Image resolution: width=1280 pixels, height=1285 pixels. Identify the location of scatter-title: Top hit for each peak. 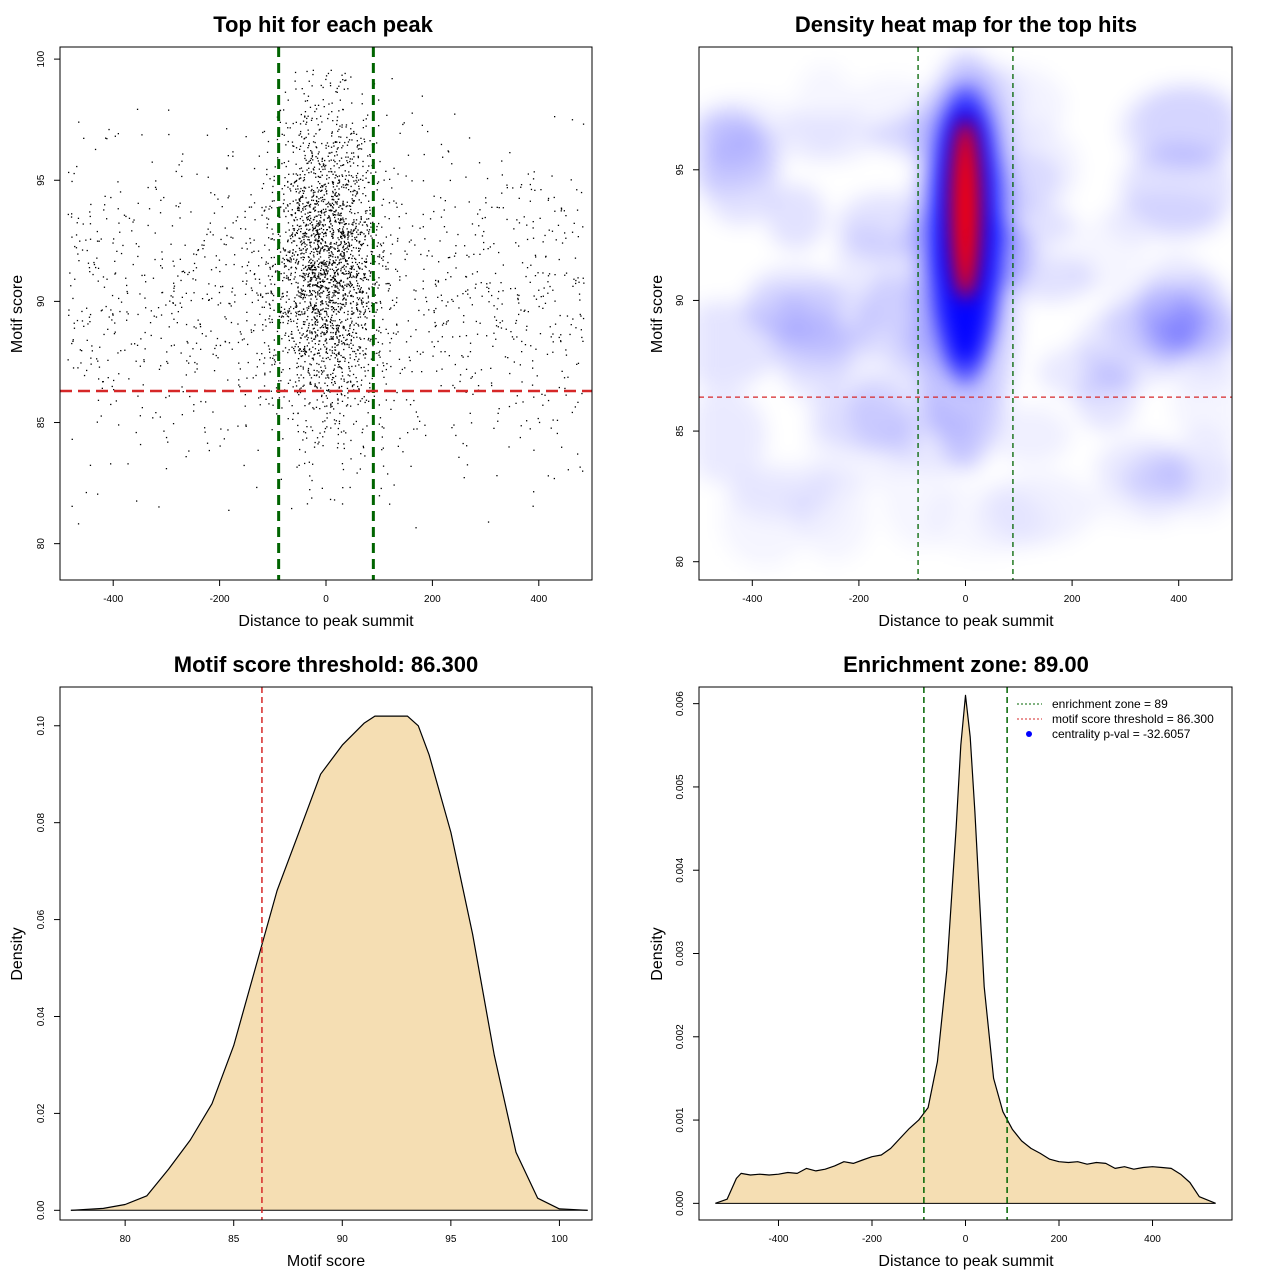
(323, 24).